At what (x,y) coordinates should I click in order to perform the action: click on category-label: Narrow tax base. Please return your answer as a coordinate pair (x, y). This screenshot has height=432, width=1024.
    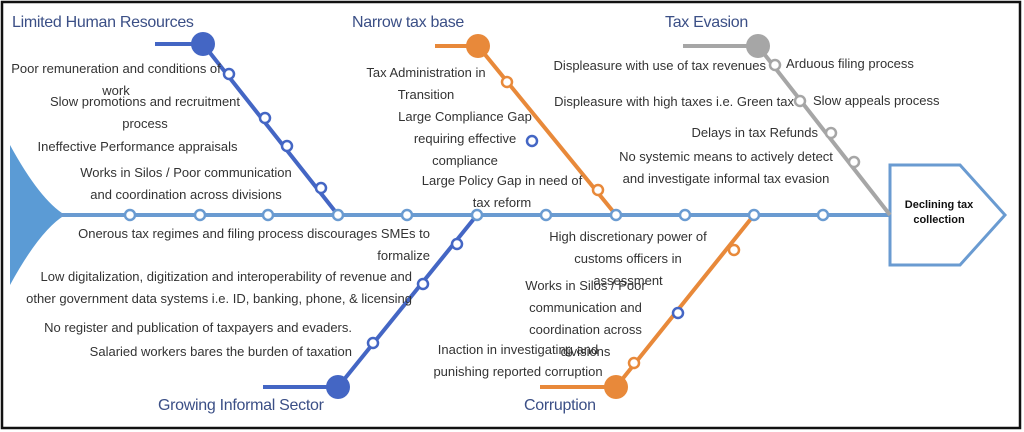
    Looking at the image, I should click on (408, 22).